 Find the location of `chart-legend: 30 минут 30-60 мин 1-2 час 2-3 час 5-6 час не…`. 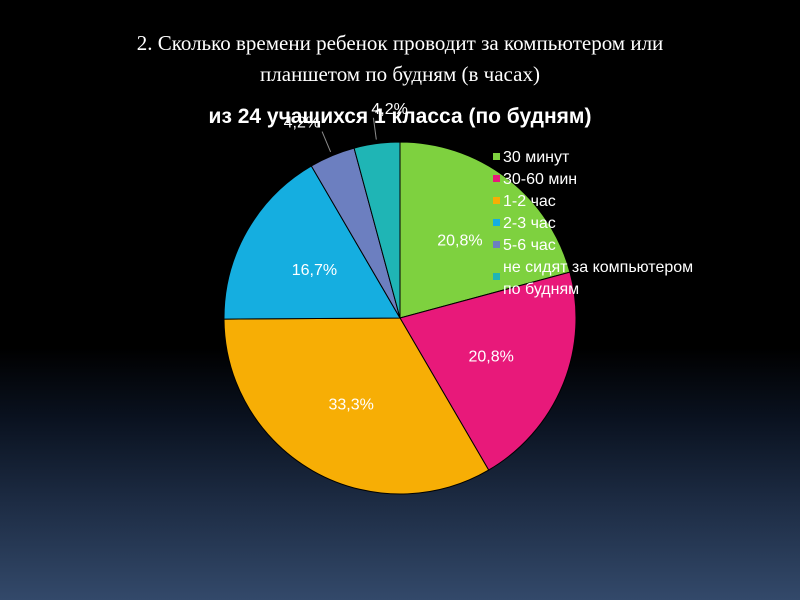

chart-legend: 30 минут 30-60 мин 1-2 час 2-3 час 5-6 час не… is located at coordinates (593, 223).